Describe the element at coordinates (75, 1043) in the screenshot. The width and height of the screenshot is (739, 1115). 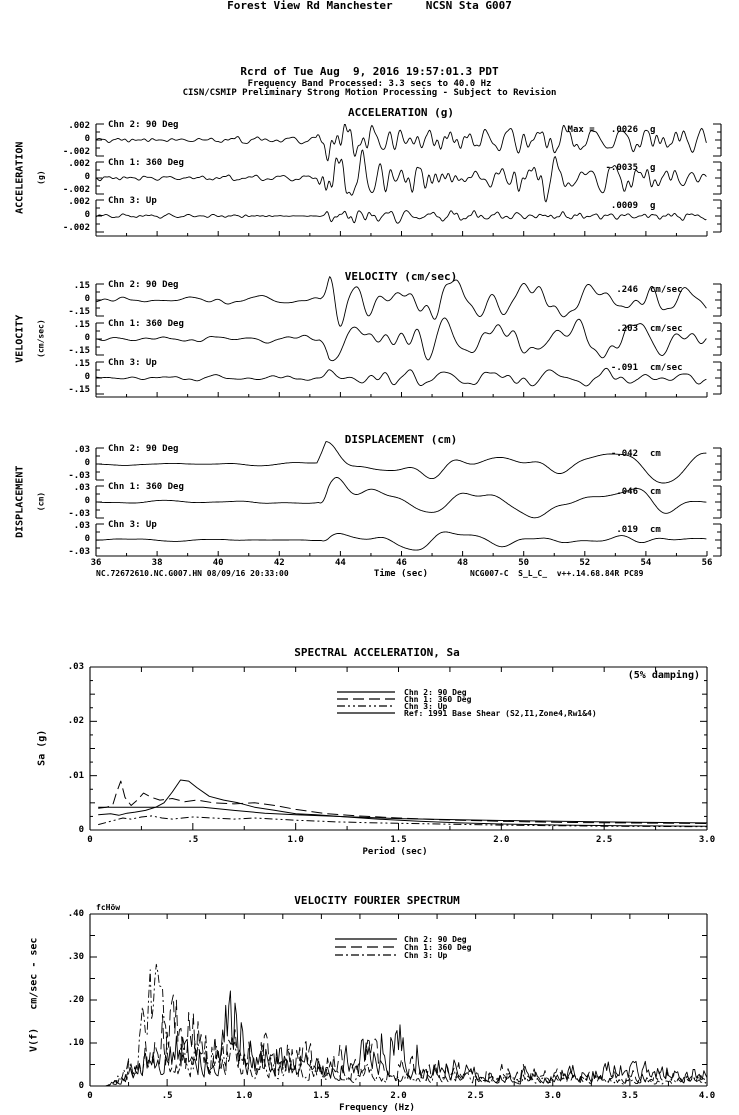
I see `fourier-y-tick-label: .10` at that location.